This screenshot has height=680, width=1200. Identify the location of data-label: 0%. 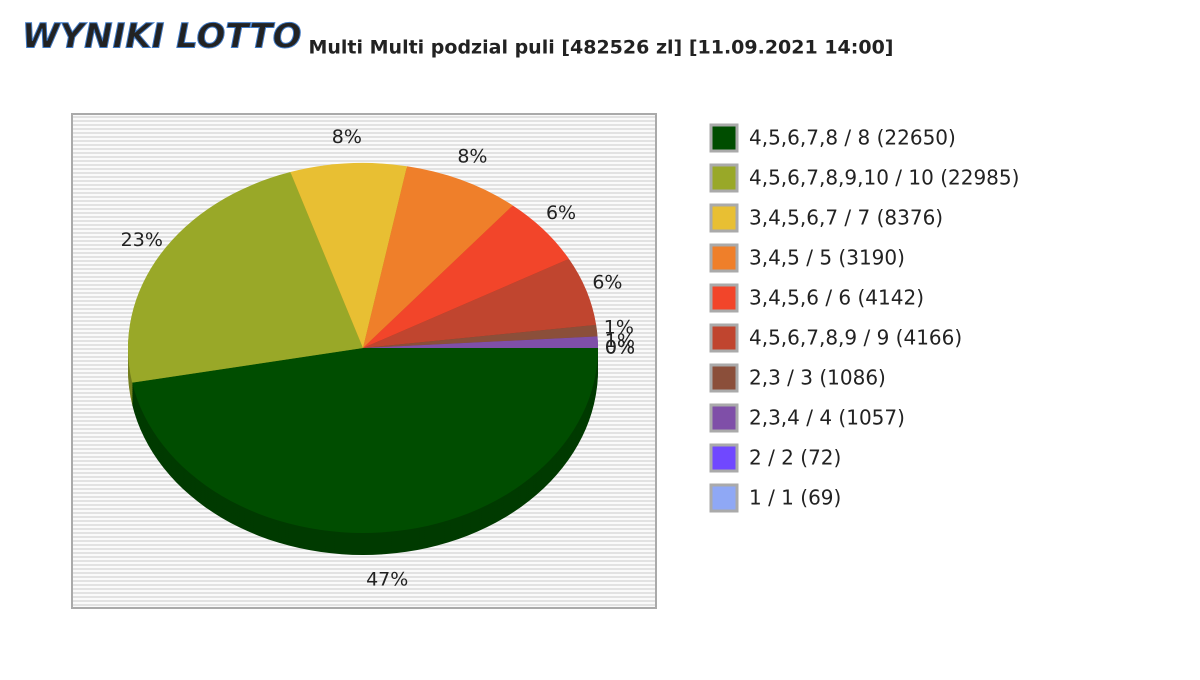
(620, 348).